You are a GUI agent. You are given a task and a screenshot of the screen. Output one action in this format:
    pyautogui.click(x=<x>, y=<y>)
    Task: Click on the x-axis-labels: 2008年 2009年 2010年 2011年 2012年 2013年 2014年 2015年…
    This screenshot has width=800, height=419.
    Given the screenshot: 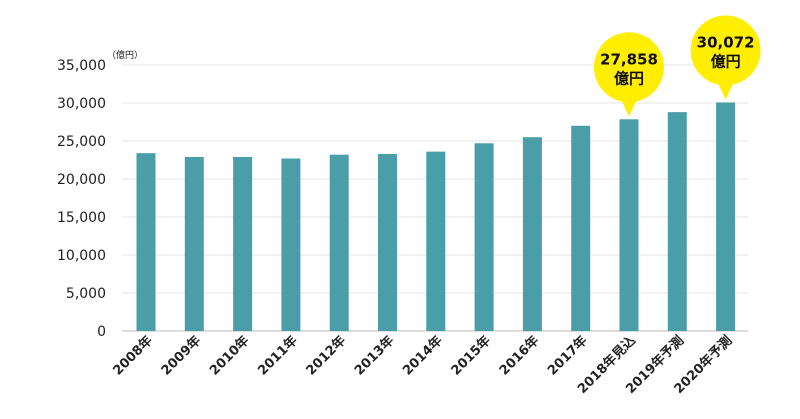 What is the action you would take?
    pyautogui.click(x=423, y=364)
    